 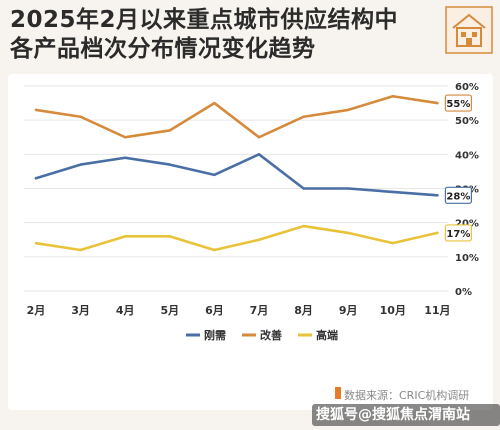 I want to click on x-tick-label: 5月, so click(x=169, y=310).